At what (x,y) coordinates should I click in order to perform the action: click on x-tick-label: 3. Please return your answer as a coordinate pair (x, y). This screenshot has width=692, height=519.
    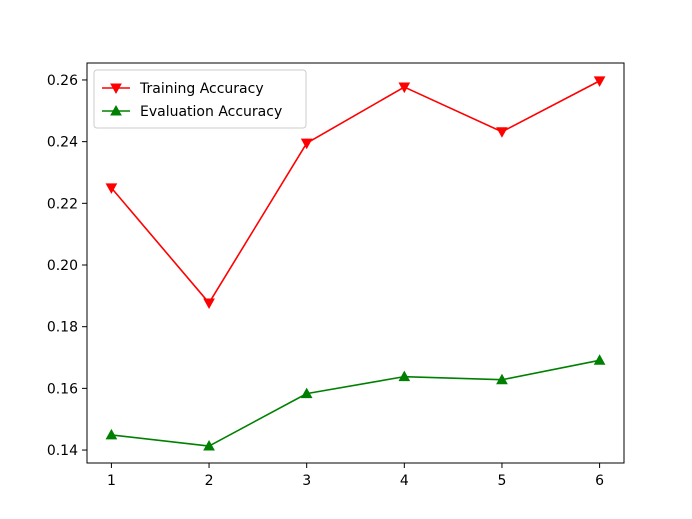
    Looking at the image, I should click on (306, 481).